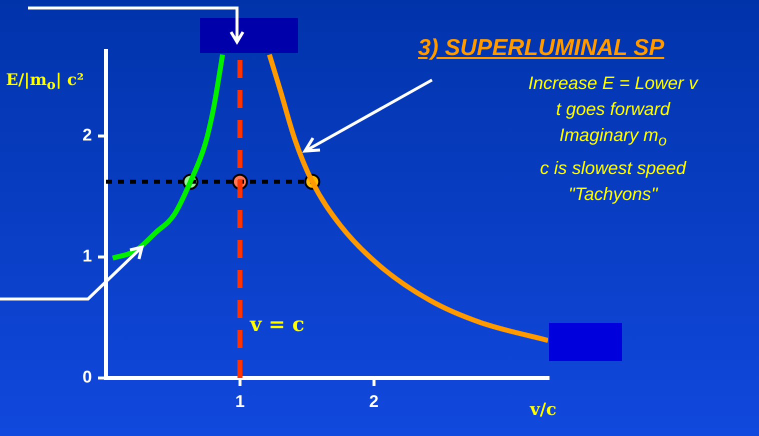 This screenshot has height=436, width=759. I want to click on y-tick-label: 0, so click(87, 377).